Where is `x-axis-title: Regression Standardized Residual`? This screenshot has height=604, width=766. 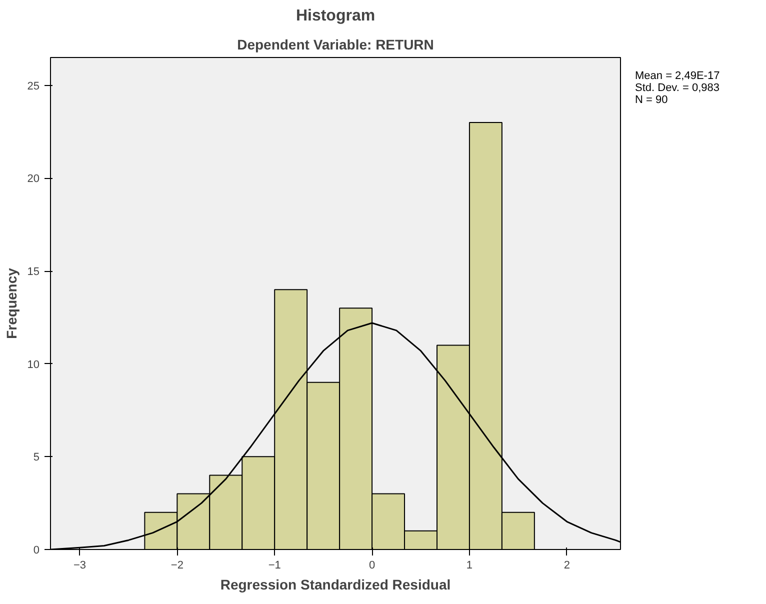 x-axis-title: Regression Standardized Residual is located at coordinates (335, 584).